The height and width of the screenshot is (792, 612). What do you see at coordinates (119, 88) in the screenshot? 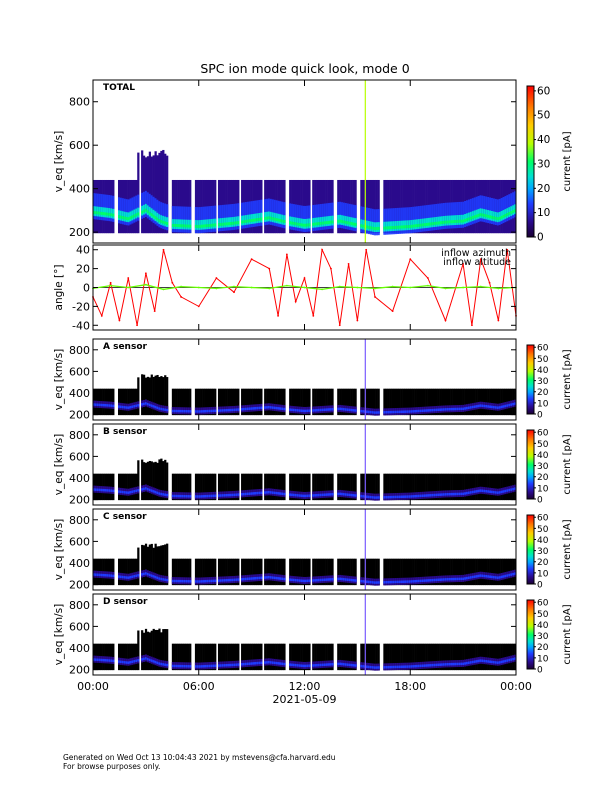
I see `spectrogram-label: TOTAL` at bounding box center [119, 88].